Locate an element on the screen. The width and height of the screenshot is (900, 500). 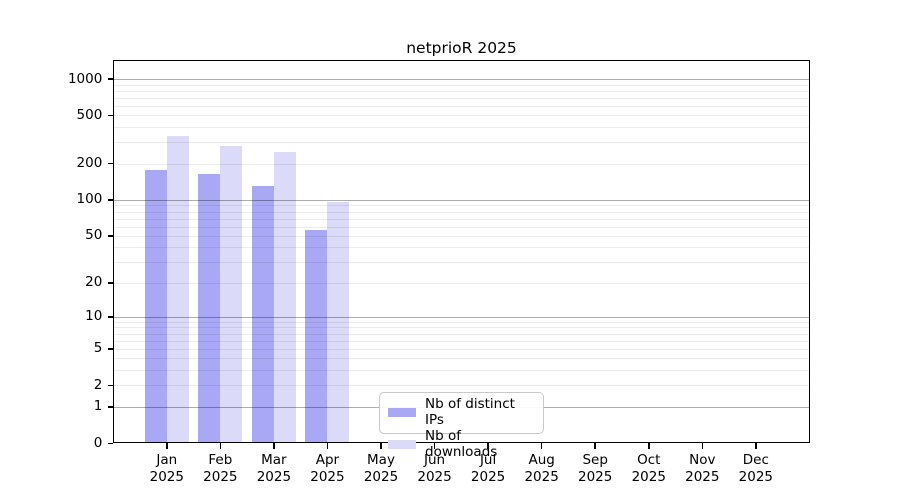
y-tick-label: 200 is located at coordinates (89, 163).